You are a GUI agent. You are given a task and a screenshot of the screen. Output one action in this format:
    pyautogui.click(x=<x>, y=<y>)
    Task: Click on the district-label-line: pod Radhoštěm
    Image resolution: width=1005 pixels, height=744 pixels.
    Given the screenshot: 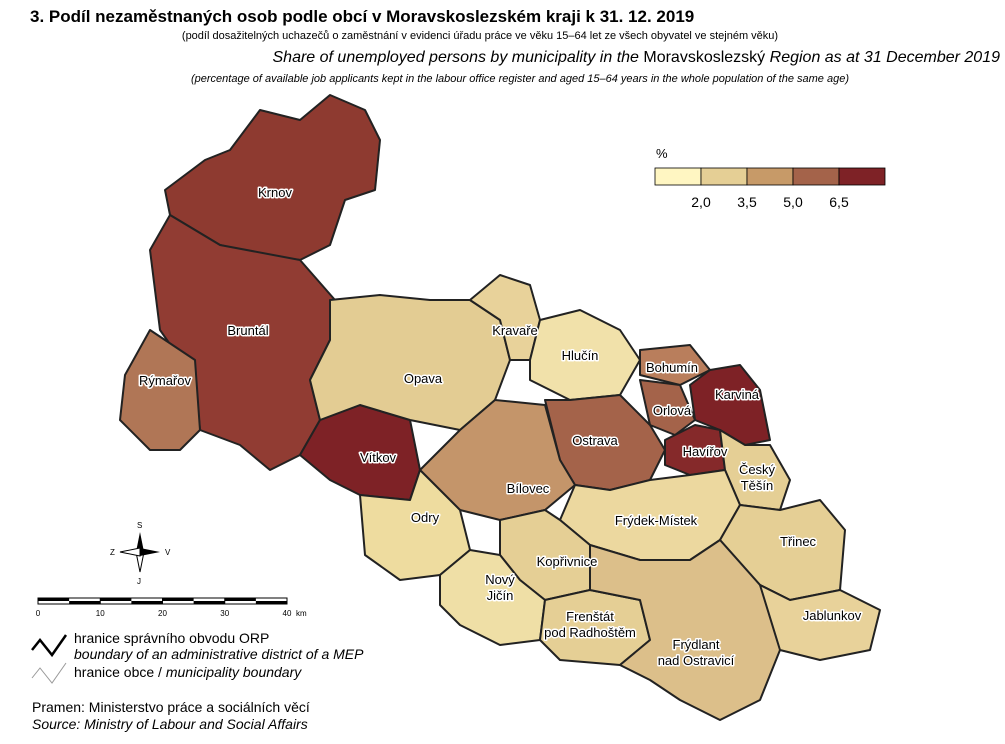 What is the action you would take?
    pyautogui.click(x=590, y=632)
    